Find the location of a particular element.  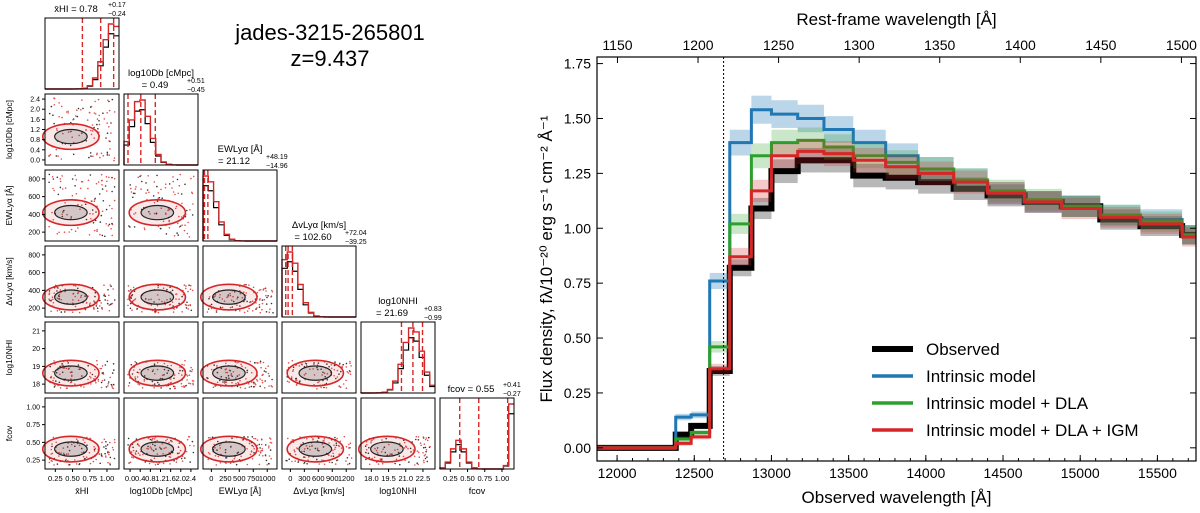

upper-error: +0.83 is located at coordinates (433, 309).